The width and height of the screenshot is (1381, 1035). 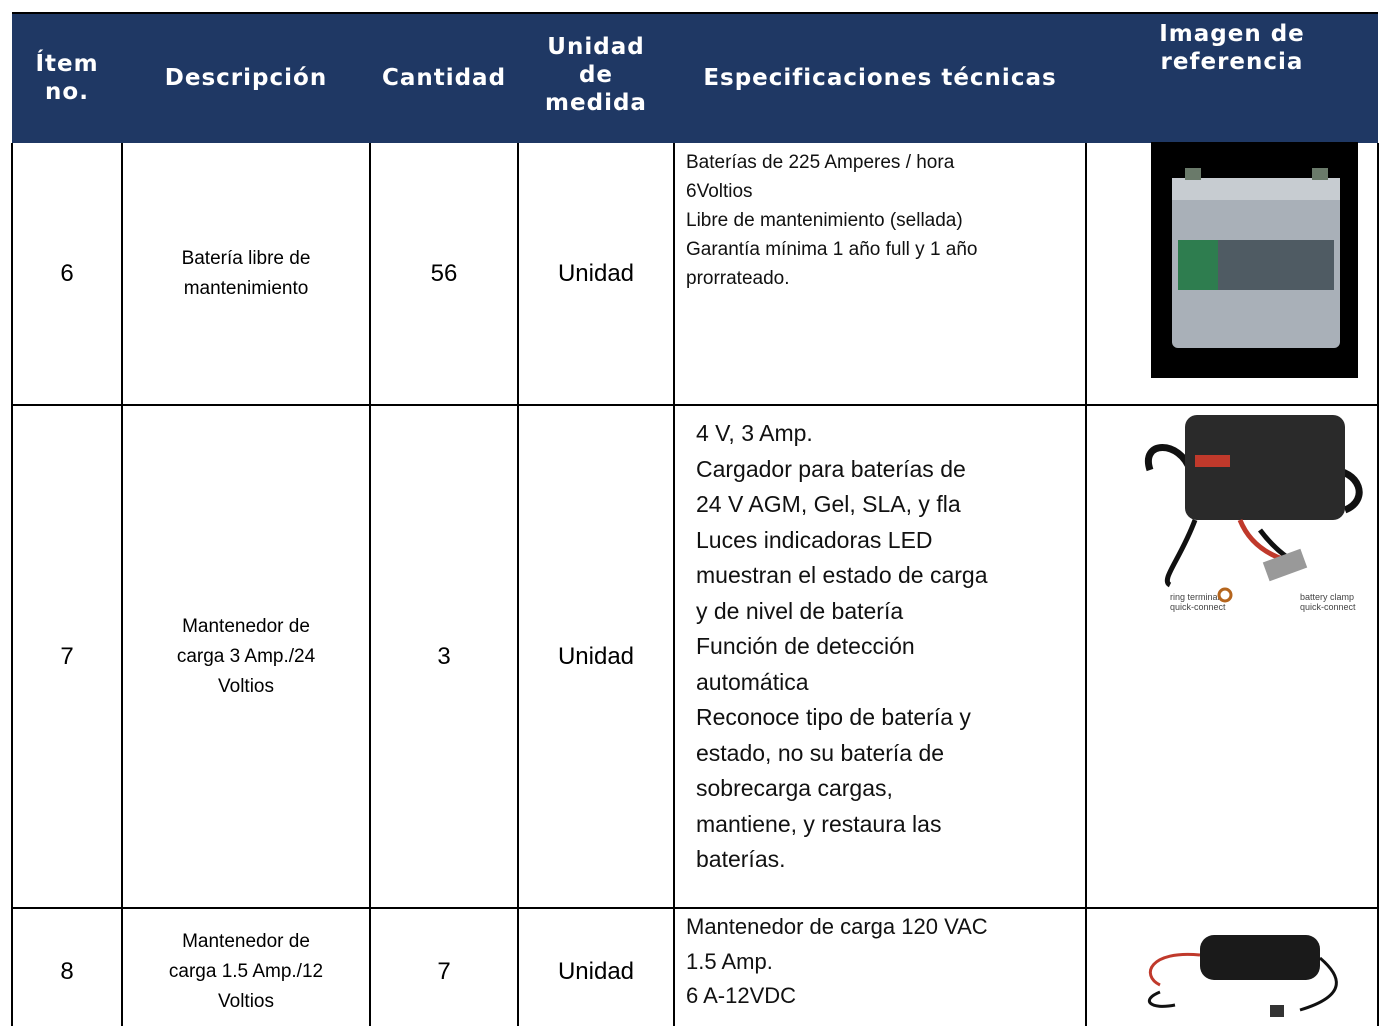 I want to click on text-line: medida, so click(x=596, y=102).